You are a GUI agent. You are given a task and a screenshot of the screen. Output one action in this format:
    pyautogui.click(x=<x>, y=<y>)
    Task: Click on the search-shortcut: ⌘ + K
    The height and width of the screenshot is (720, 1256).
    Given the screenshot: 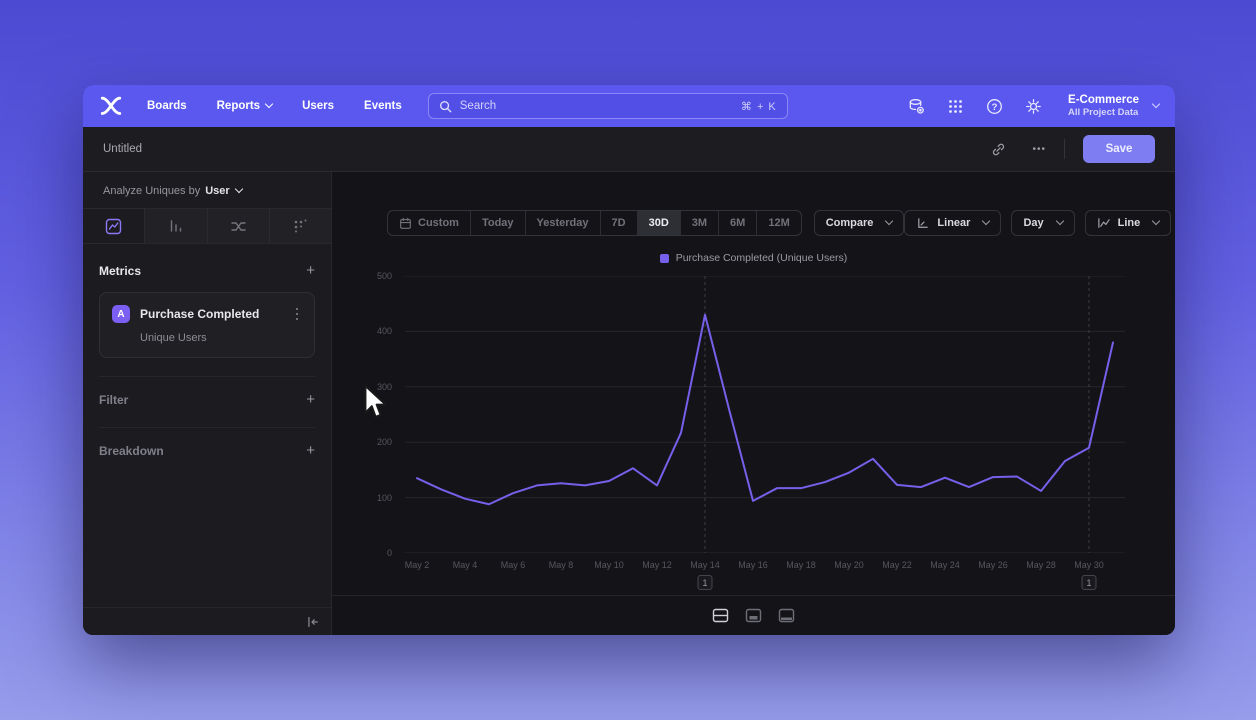 What is the action you would take?
    pyautogui.click(x=758, y=106)
    